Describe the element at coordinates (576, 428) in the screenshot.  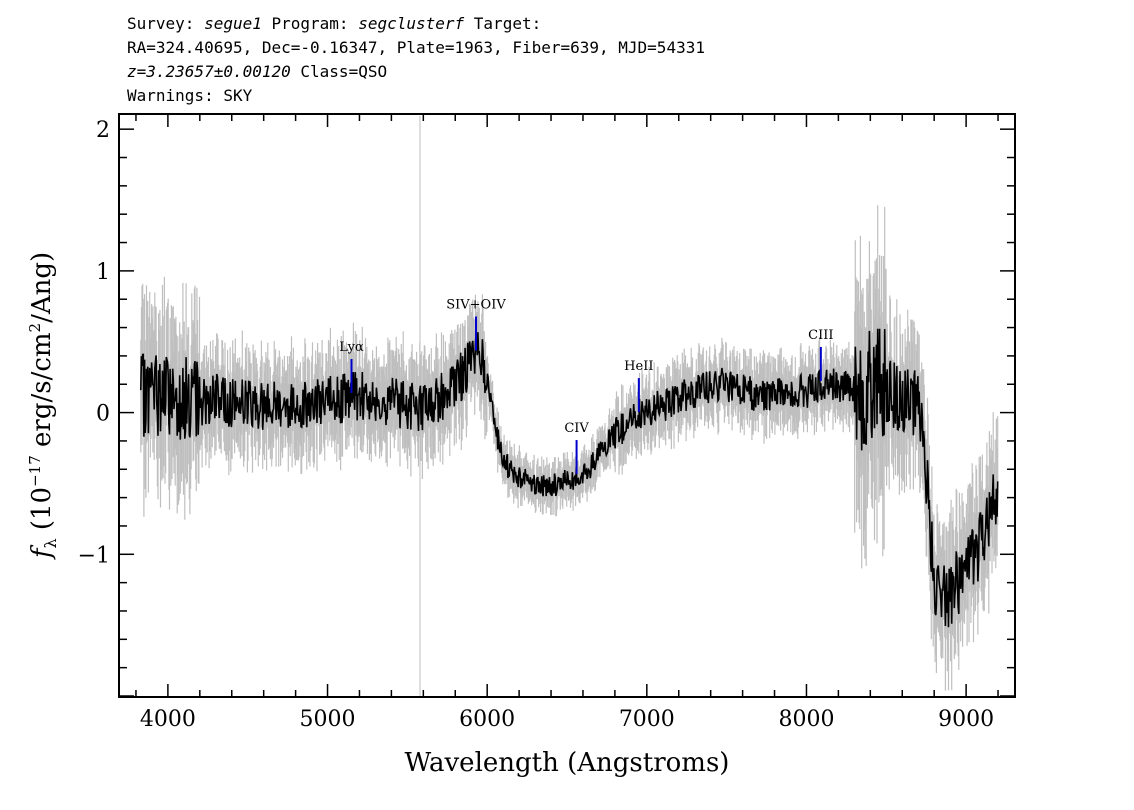
I see `emission-line-label: CIV` at that location.